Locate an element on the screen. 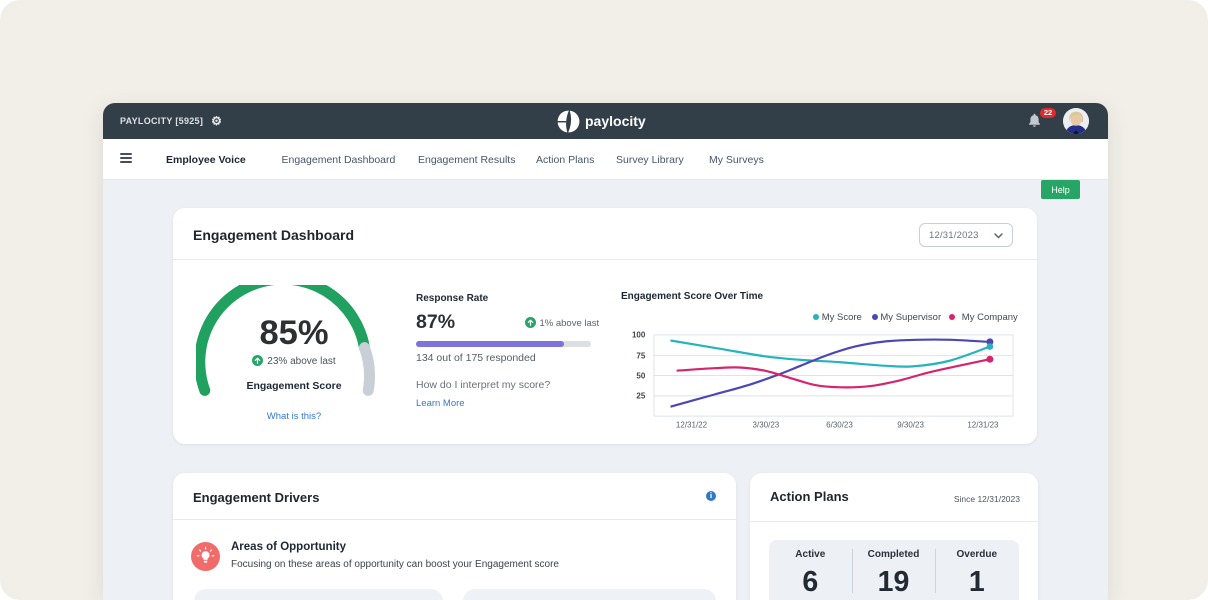 This screenshot has height=600, width=1208. svg-text: 6/30/23 is located at coordinates (839, 425).